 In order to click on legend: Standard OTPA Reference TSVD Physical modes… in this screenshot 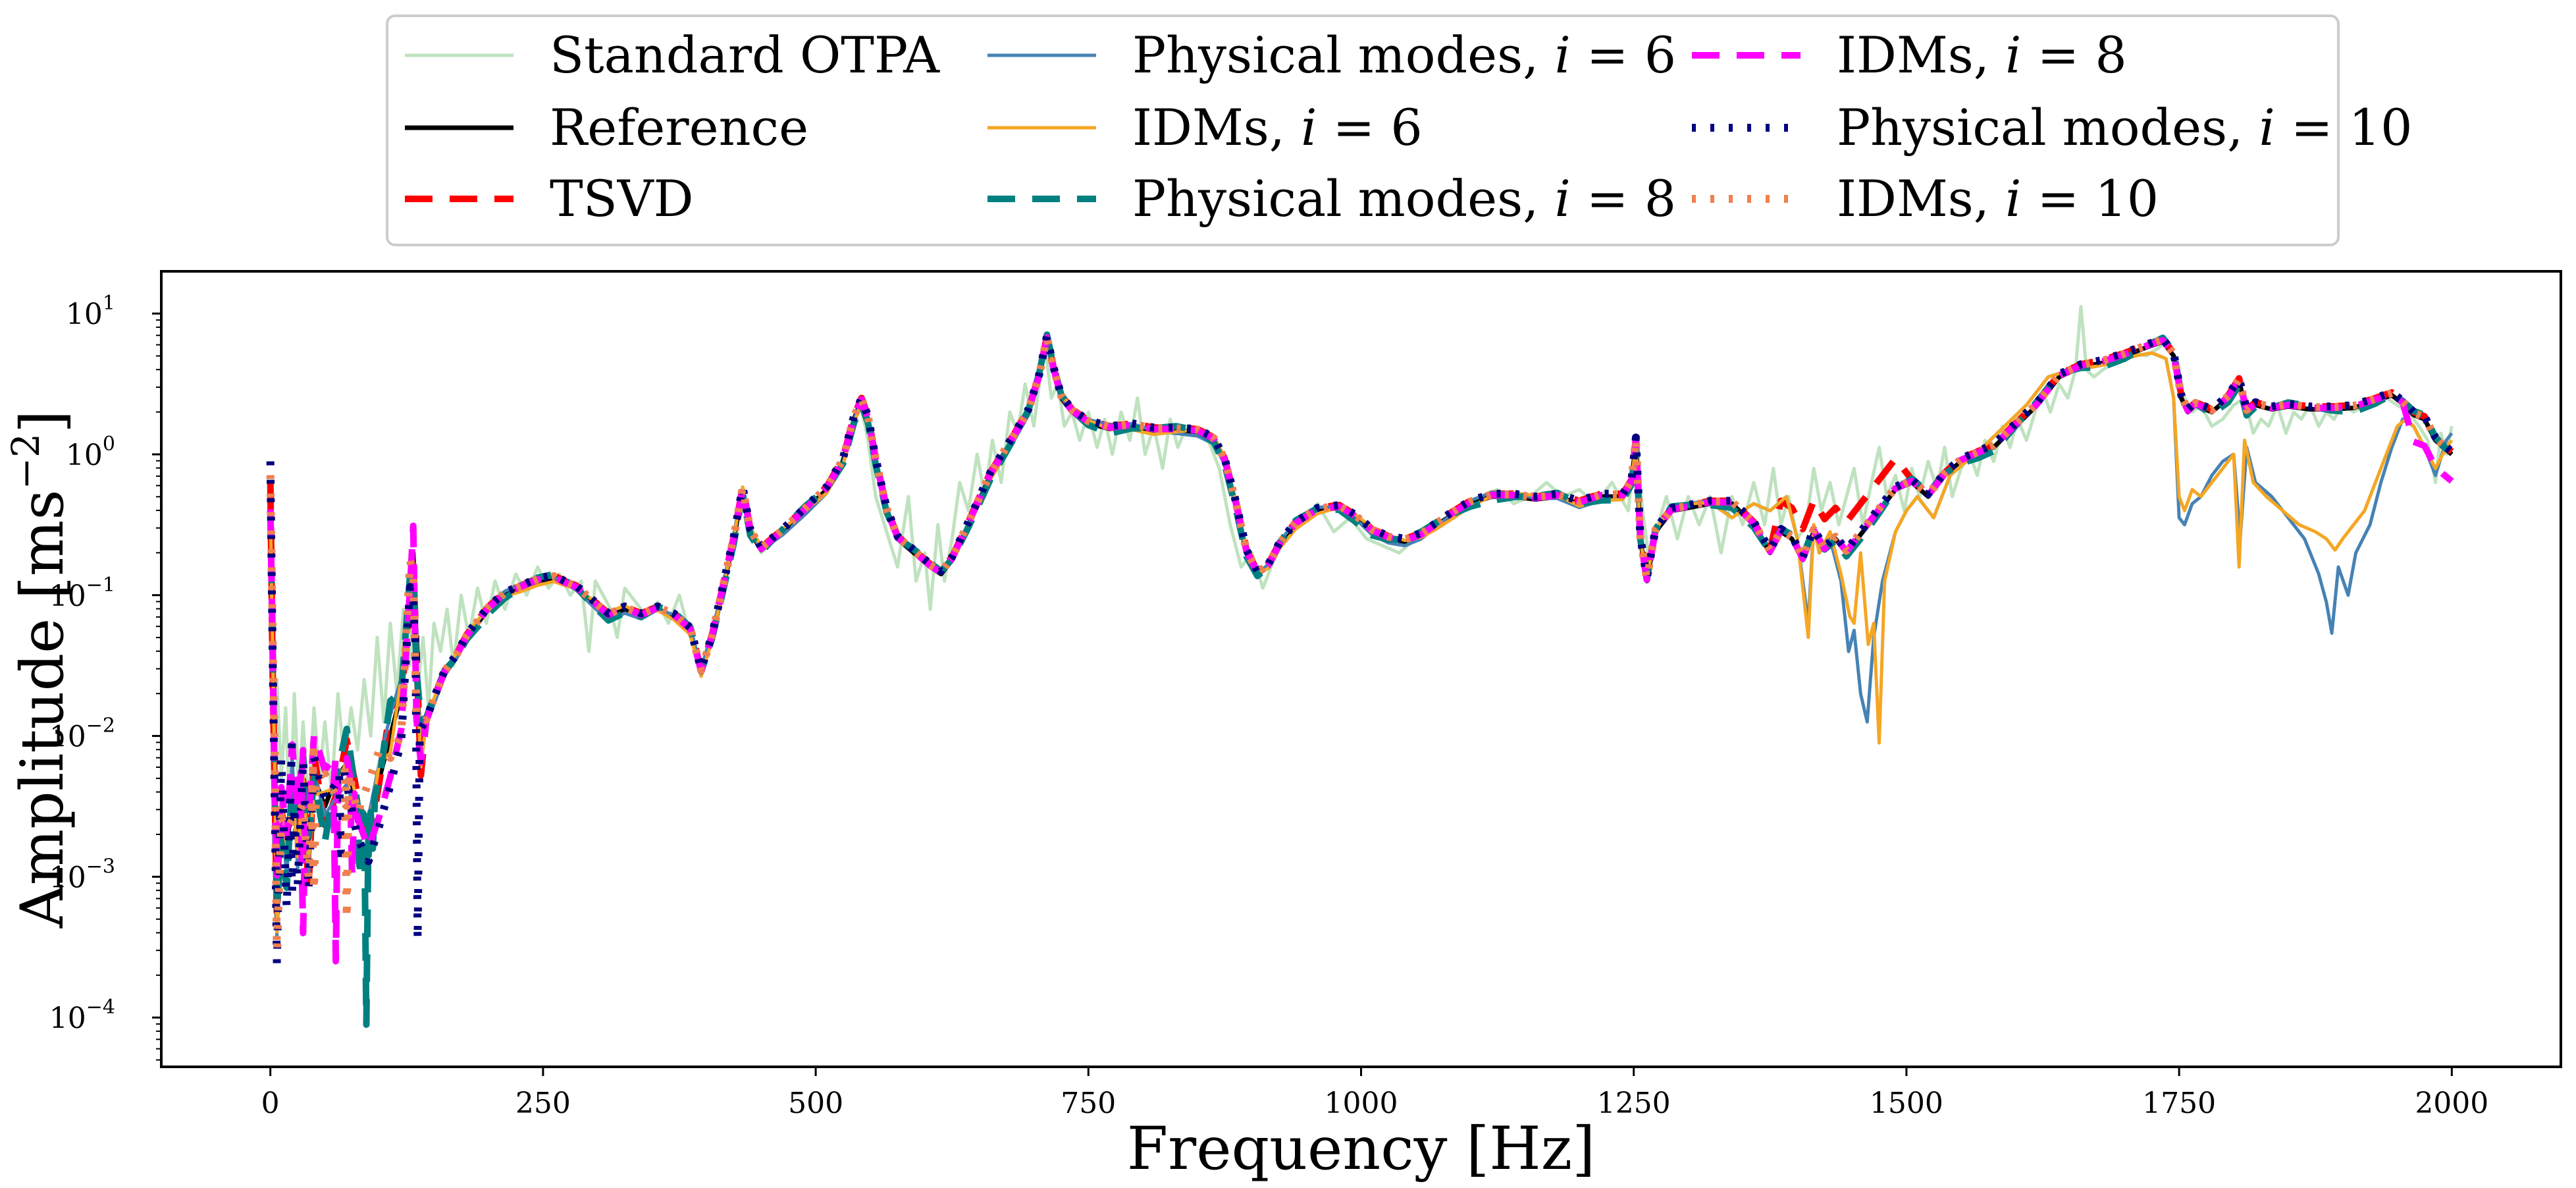, I will do `click(1408, 127)`.